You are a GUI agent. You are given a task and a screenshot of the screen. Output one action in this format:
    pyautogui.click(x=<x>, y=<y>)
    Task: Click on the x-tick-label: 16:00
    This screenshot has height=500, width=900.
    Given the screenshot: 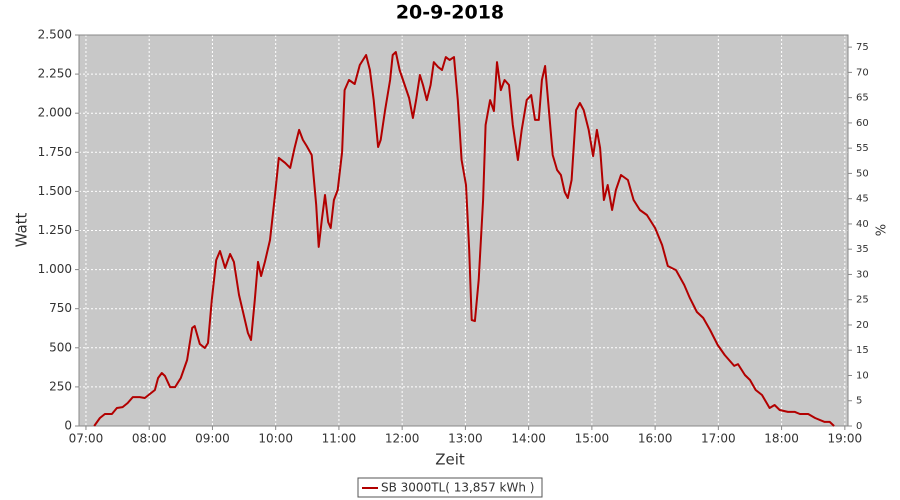 What is the action you would take?
    pyautogui.click(x=655, y=439)
    